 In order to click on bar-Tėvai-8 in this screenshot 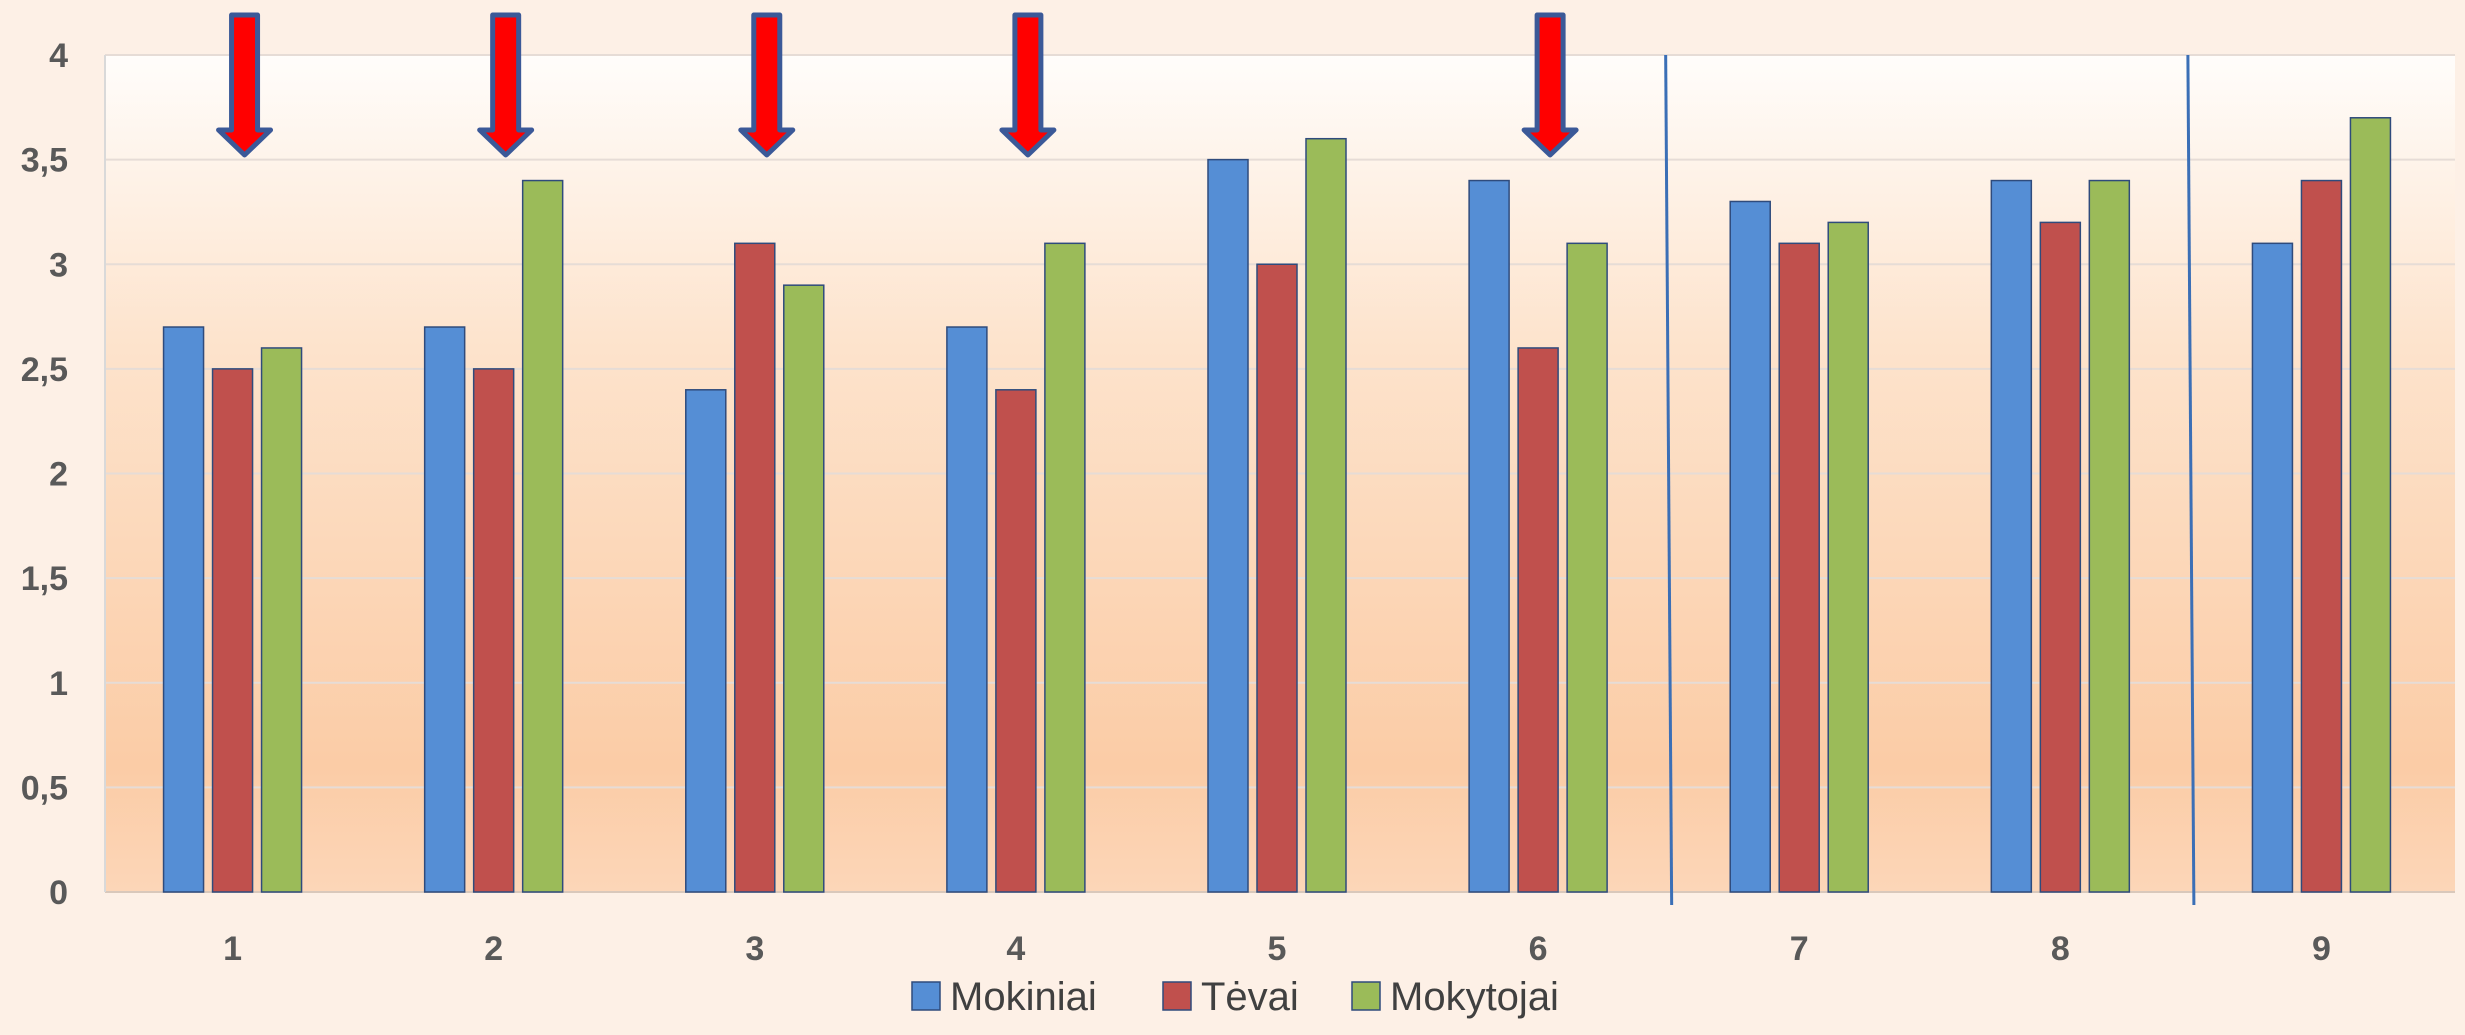, I will do `click(2060, 557)`.